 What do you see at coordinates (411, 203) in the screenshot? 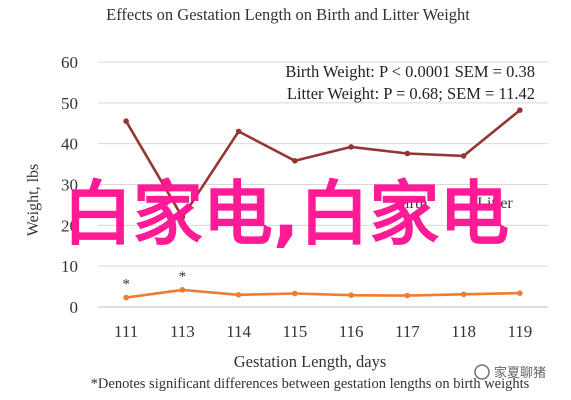
I see `legend-birth: Birth` at bounding box center [411, 203].